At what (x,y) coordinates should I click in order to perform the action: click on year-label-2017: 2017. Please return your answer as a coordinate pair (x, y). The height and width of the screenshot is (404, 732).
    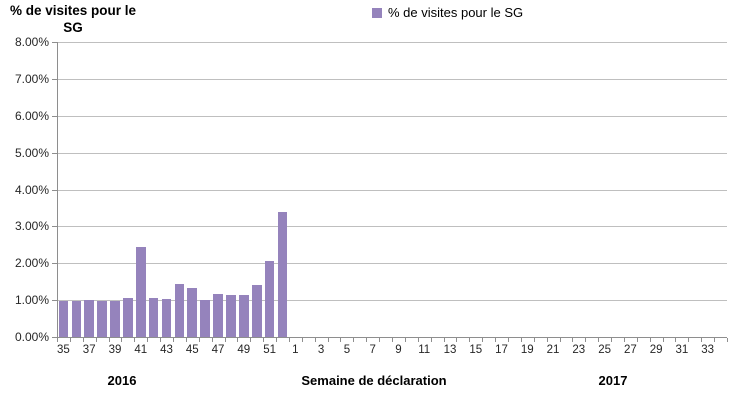
    Looking at the image, I should click on (613, 380).